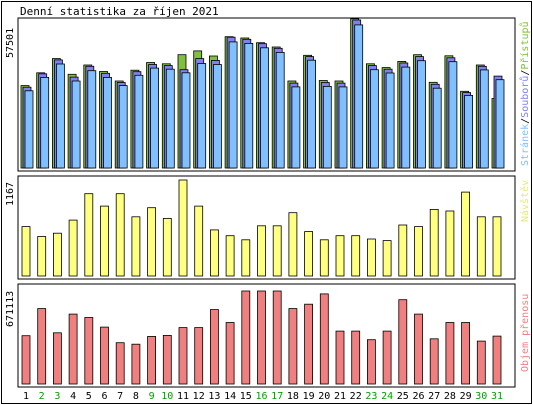 The height and width of the screenshot is (405, 533). I want to click on x-label-day-28: 28, so click(450, 396).